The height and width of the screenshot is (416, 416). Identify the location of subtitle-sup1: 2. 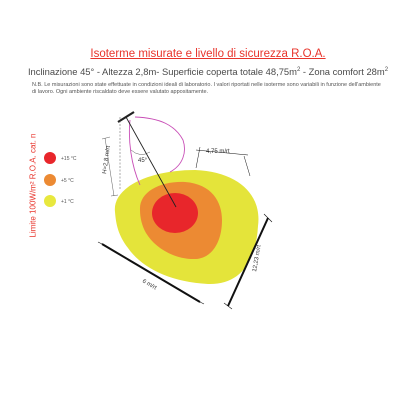
(298, 69).